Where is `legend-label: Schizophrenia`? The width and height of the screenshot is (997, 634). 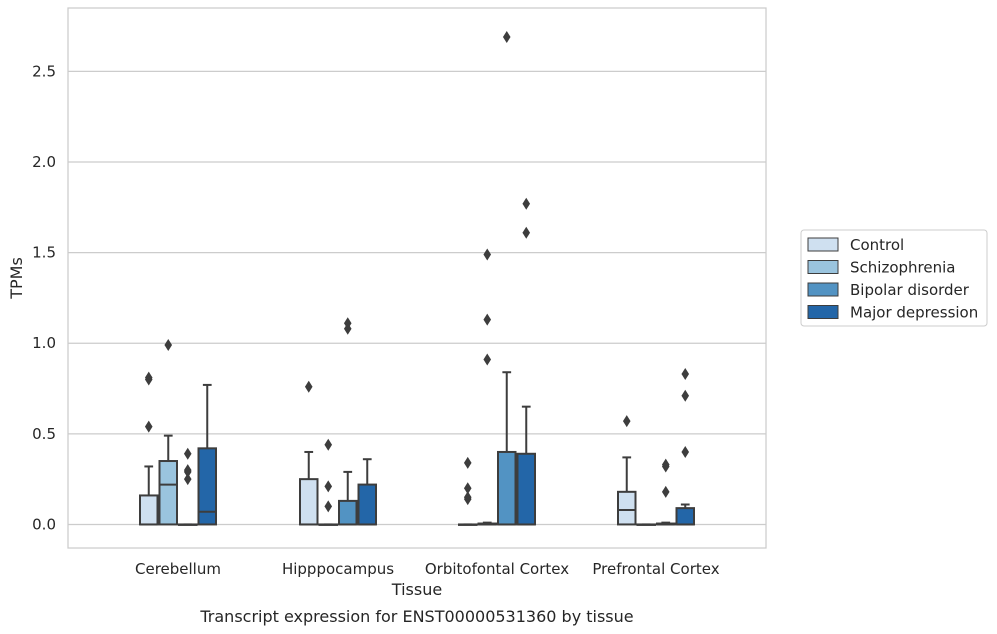
legend-label: Schizophrenia is located at coordinates (902, 268).